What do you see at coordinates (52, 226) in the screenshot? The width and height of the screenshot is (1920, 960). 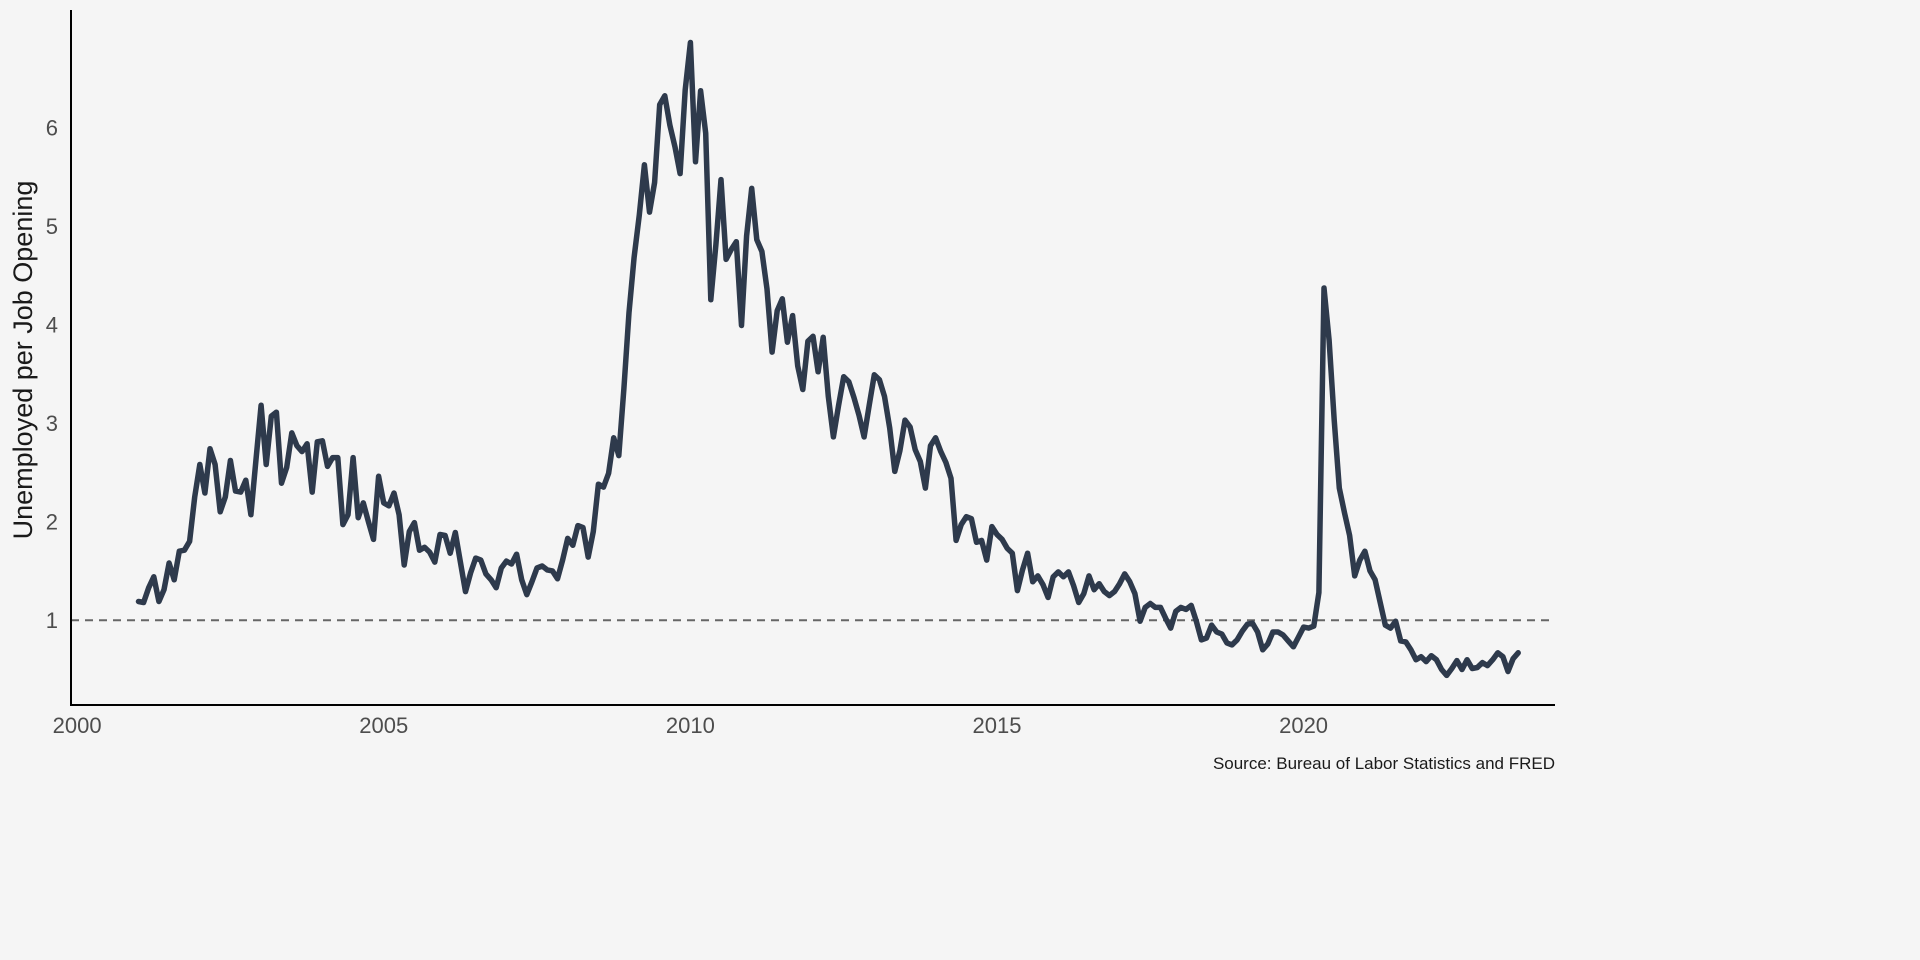 I see `y-tick-label: 5` at bounding box center [52, 226].